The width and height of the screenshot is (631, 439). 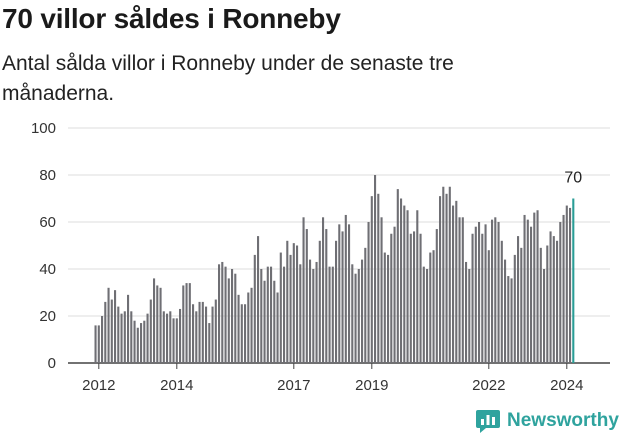 I want to click on y-tick-label: 0, so click(x=52, y=363).